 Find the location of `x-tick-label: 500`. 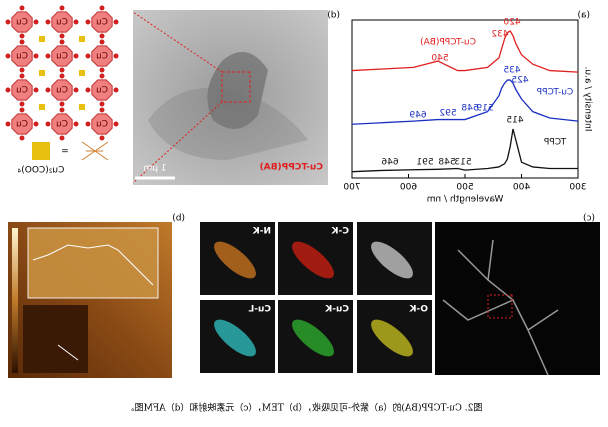

x-tick-label: 500 is located at coordinates (464, 188).